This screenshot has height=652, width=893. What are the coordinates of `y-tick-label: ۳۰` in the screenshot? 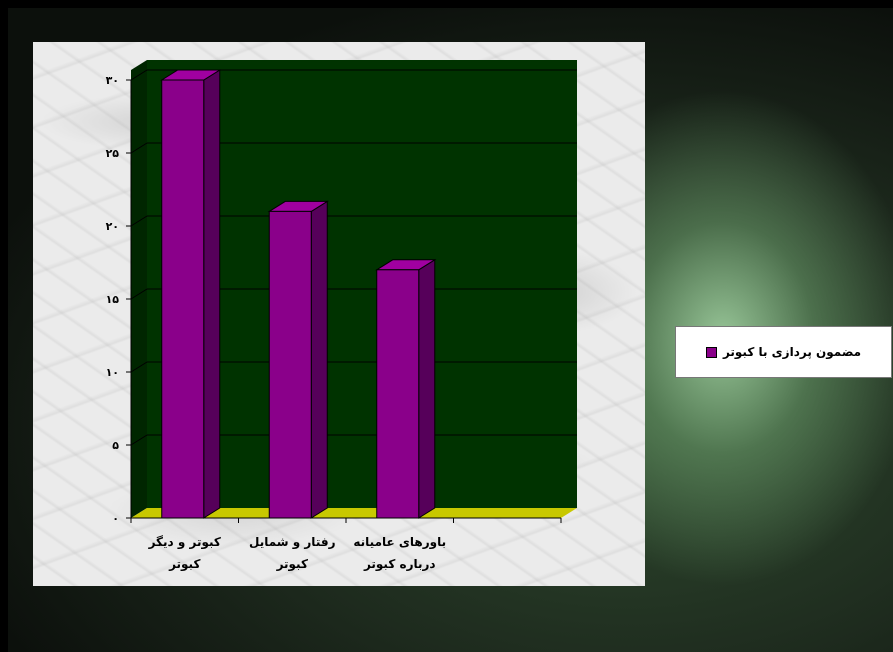 It's located at (112, 80).